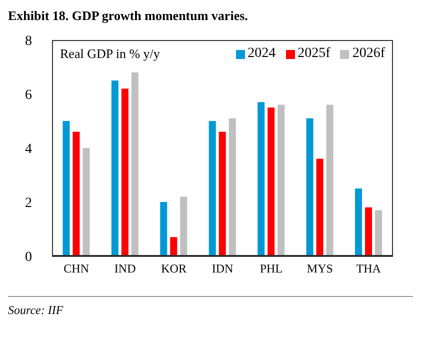  I want to click on y-tick-label: 2, so click(28, 203).